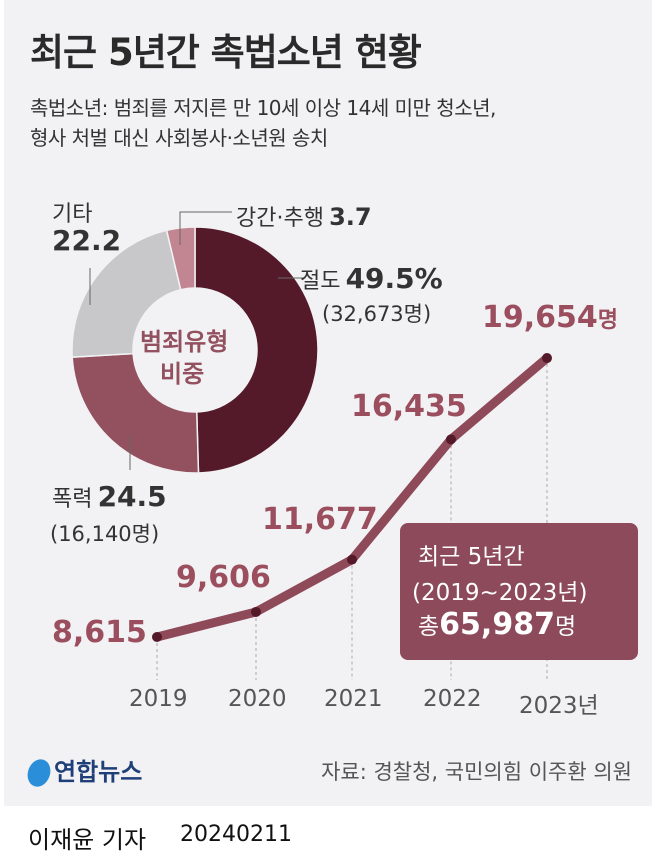 The width and height of the screenshot is (656, 865). I want to click on data-label: 19,654명, so click(550, 318).